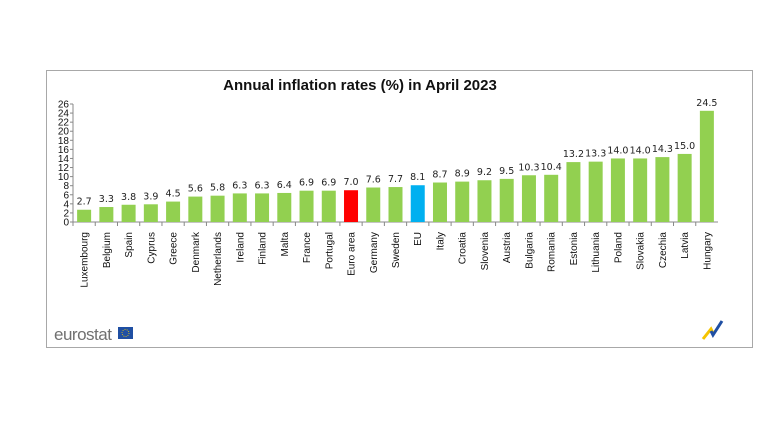  Describe the element at coordinates (64, 132) in the screenshot. I see `y-tick-label: 20` at that location.